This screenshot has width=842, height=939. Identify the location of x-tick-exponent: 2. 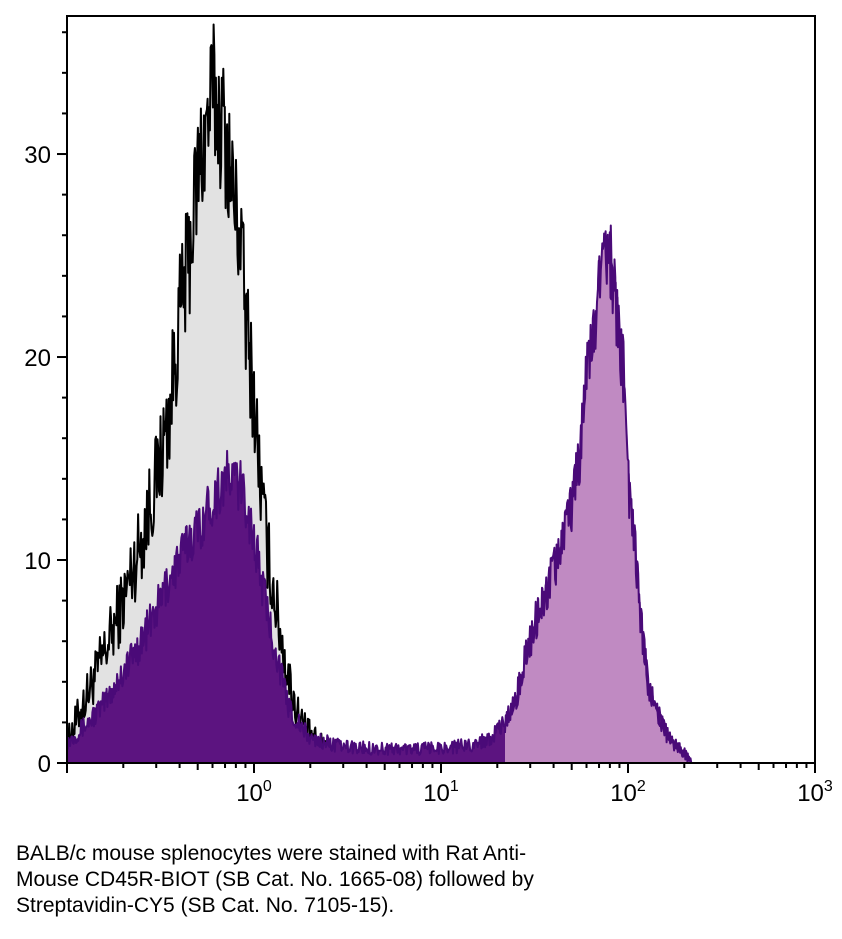
(641, 786).